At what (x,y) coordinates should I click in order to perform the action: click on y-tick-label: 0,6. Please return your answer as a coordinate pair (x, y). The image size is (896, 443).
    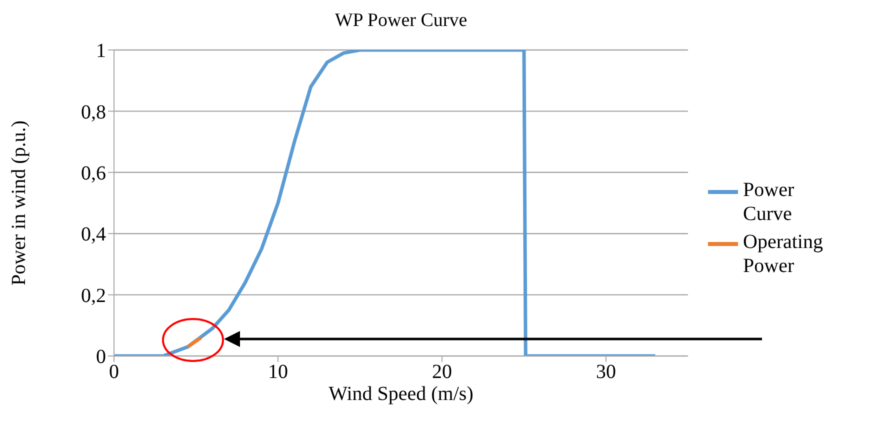
    Looking at the image, I should click on (93, 173).